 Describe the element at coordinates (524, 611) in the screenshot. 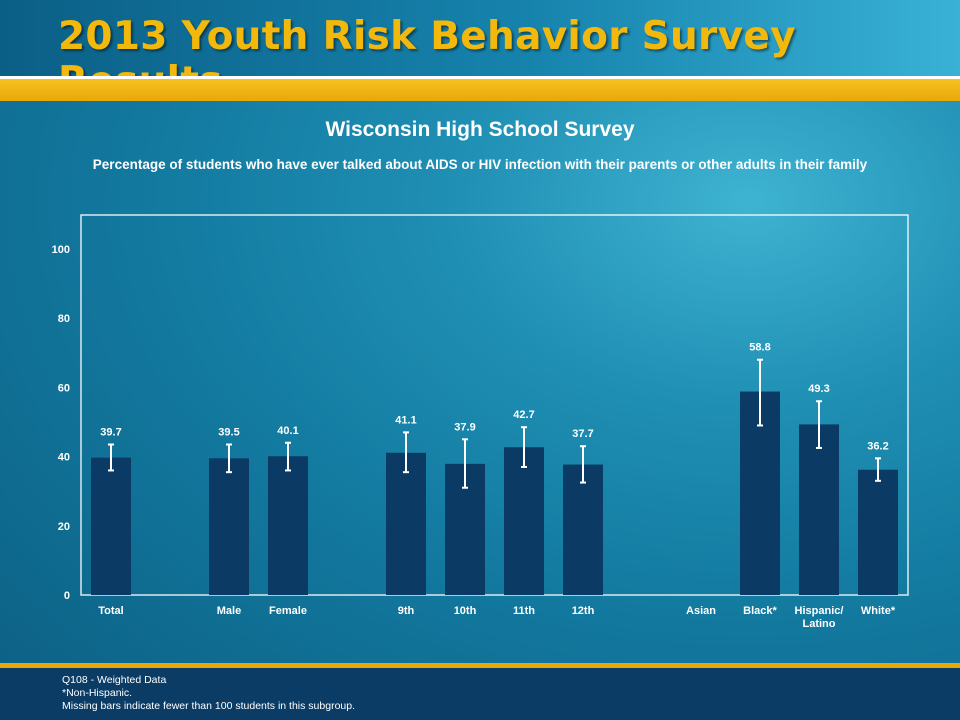

I see `x-tick-label: 11th` at that location.